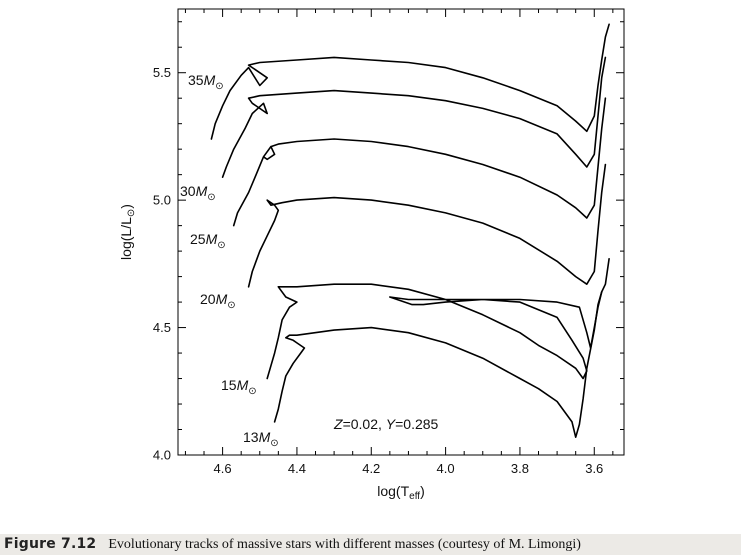 The width and height of the screenshot is (741, 555). What do you see at coordinates (386, 424) in the screenshot?
I see `composition-annotation: Z=0.02, Y=0.285` at bounding box center [386, 424].